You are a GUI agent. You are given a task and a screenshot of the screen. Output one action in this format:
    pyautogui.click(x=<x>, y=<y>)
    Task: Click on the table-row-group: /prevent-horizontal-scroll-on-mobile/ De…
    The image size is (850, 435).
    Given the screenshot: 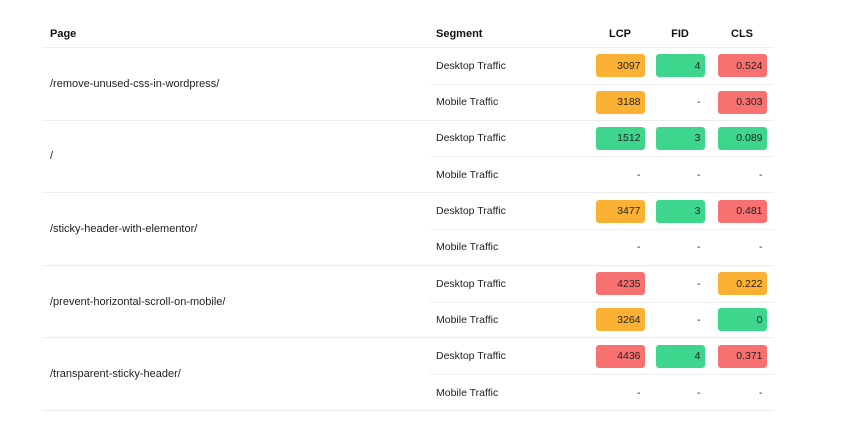 What is the action you would take?
    pyautogui.click(x=408, y=302)
    